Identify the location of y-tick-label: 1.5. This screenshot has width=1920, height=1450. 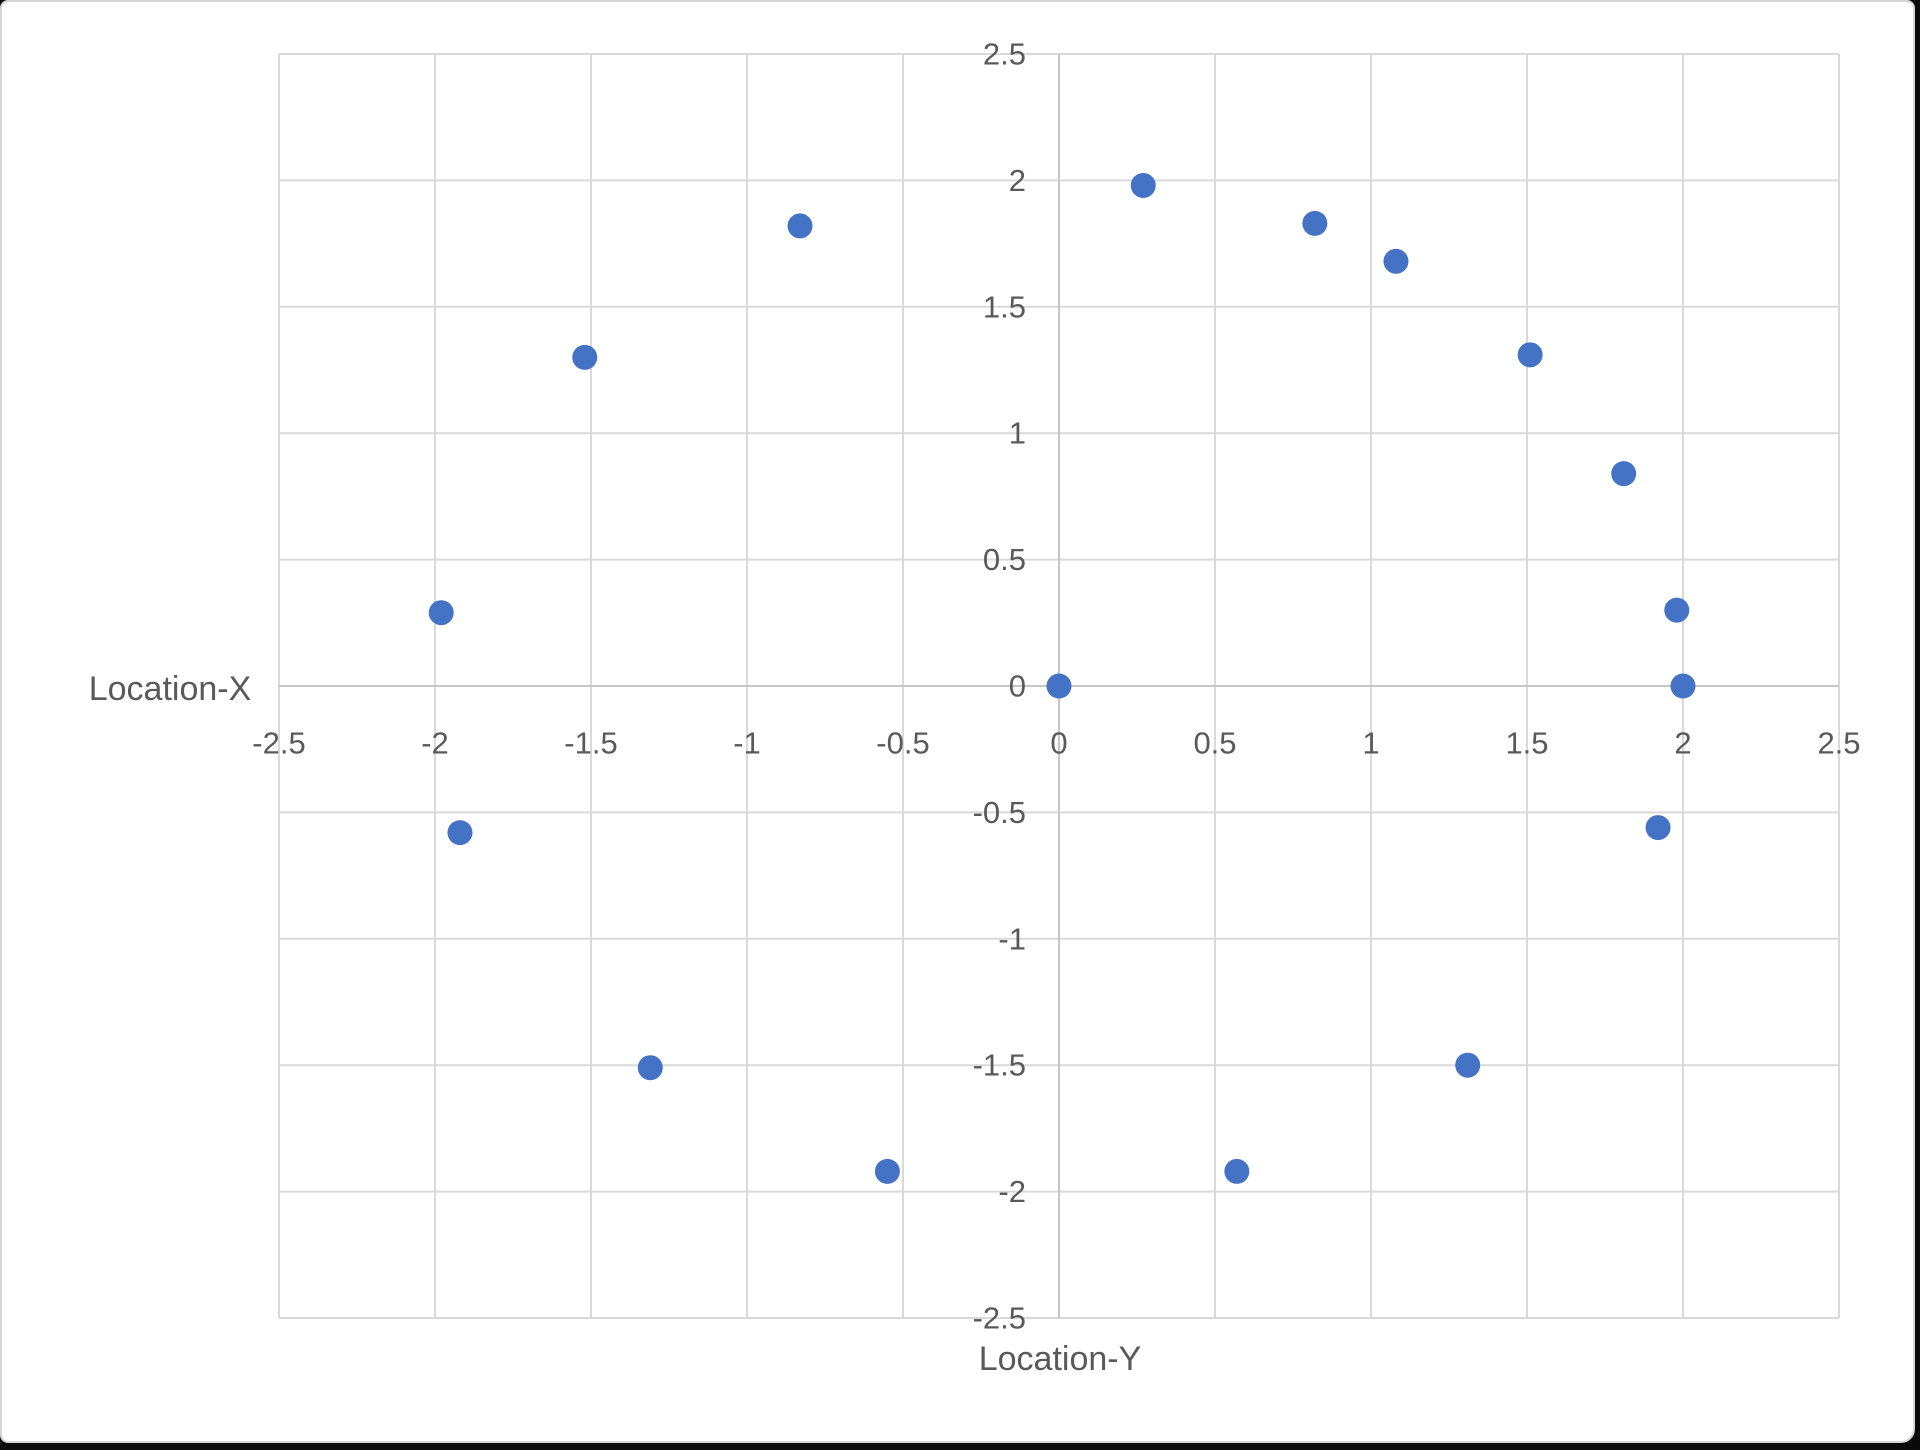
(1004, 306).